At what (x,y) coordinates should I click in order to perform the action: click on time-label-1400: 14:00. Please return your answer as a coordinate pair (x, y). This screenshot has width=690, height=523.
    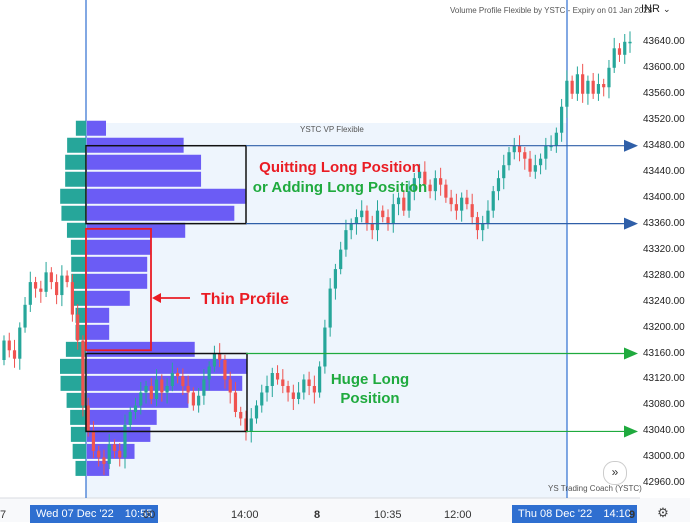
    Looking at the image, I should click on (245, 515).